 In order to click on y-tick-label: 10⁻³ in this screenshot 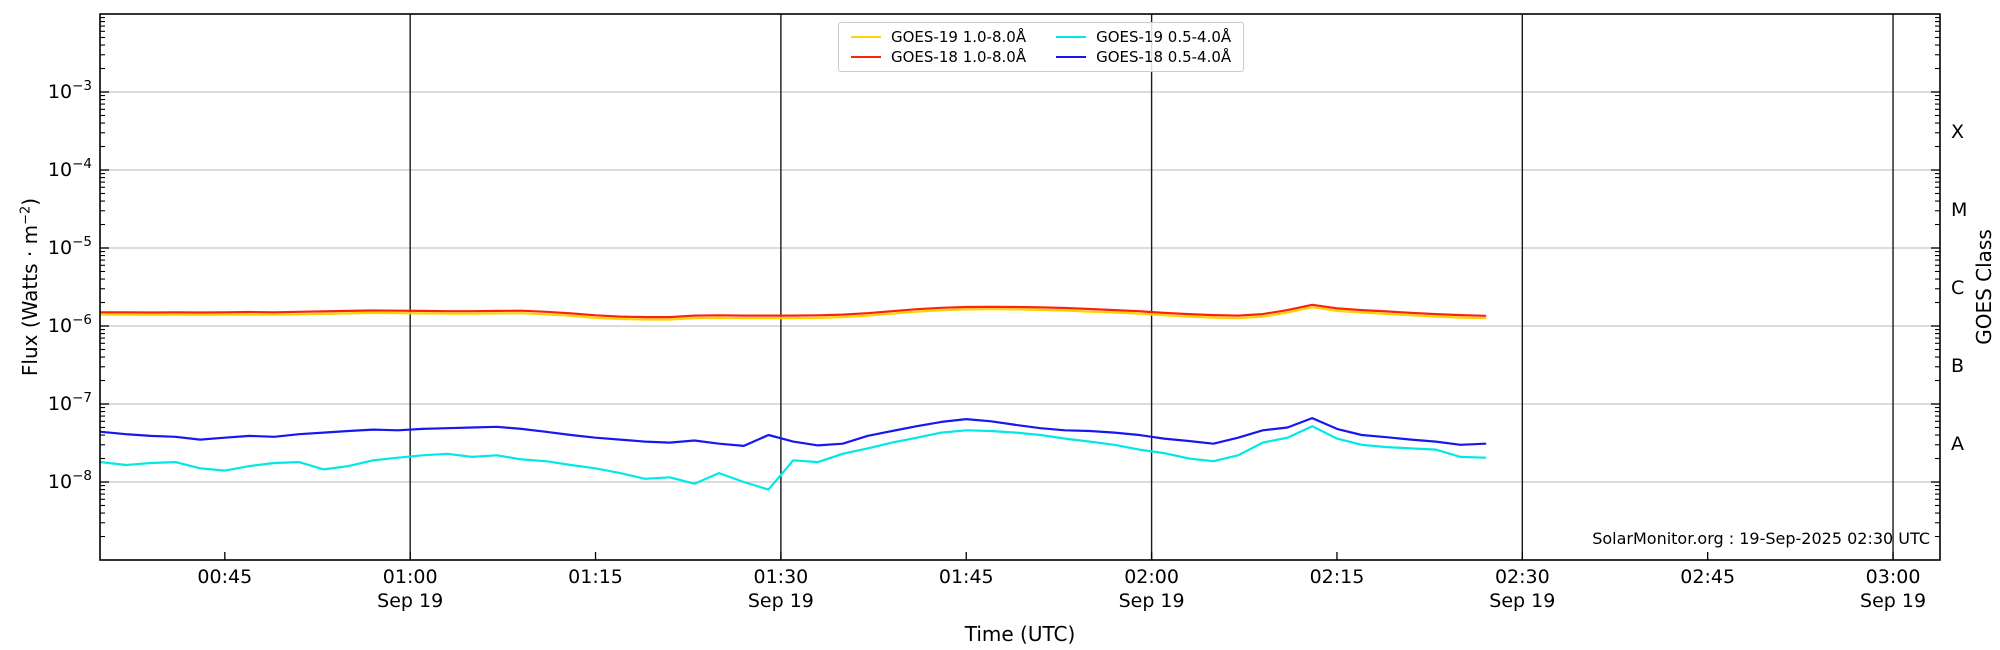, I will do `click(70, 90)`.